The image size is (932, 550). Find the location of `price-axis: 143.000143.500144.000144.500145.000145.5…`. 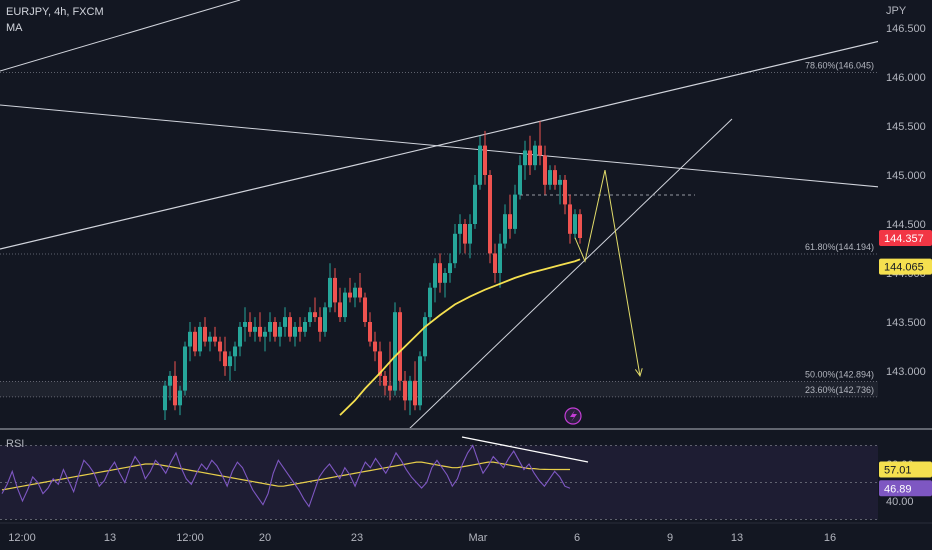

price-axis: 143.000143.500144.000144.500145.000145.5… is located at coordinates (906, 200).